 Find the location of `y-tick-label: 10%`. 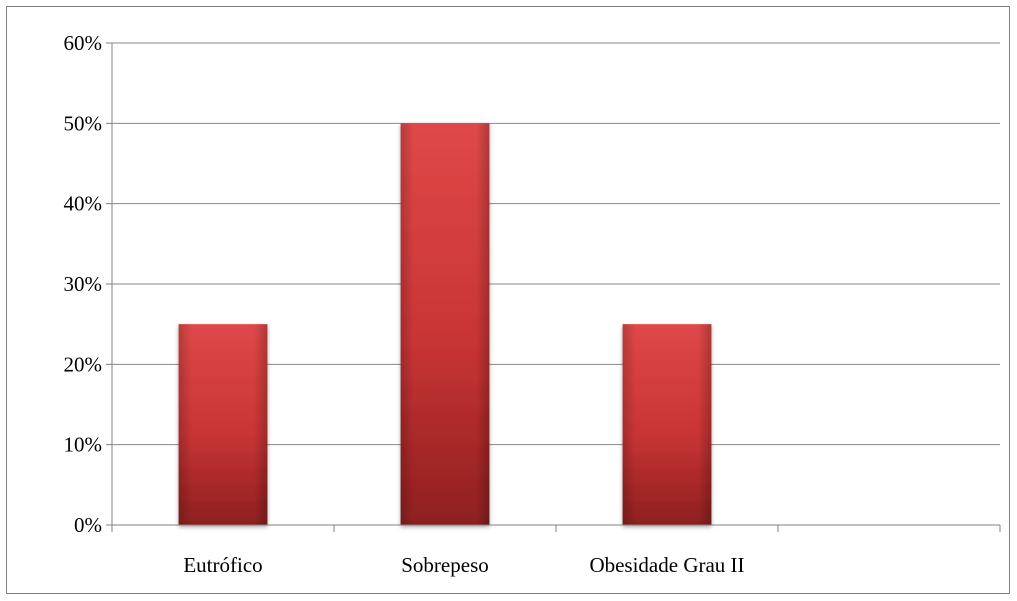

y-tick-label: 10% is located at coordinates (83, 445).